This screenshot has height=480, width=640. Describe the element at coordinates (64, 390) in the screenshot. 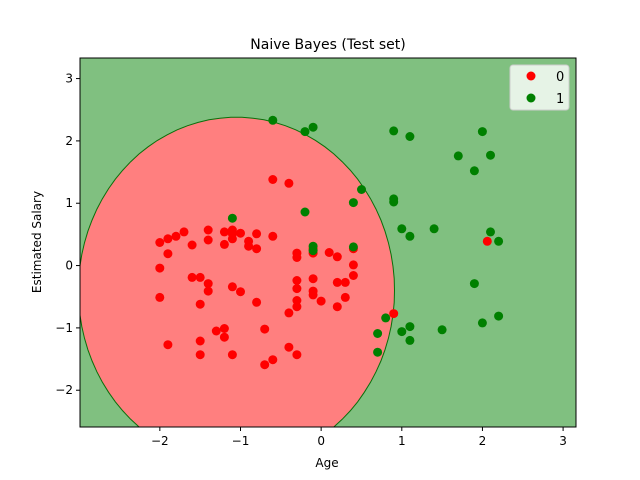

I see `y-tick-label: −2` at that location.